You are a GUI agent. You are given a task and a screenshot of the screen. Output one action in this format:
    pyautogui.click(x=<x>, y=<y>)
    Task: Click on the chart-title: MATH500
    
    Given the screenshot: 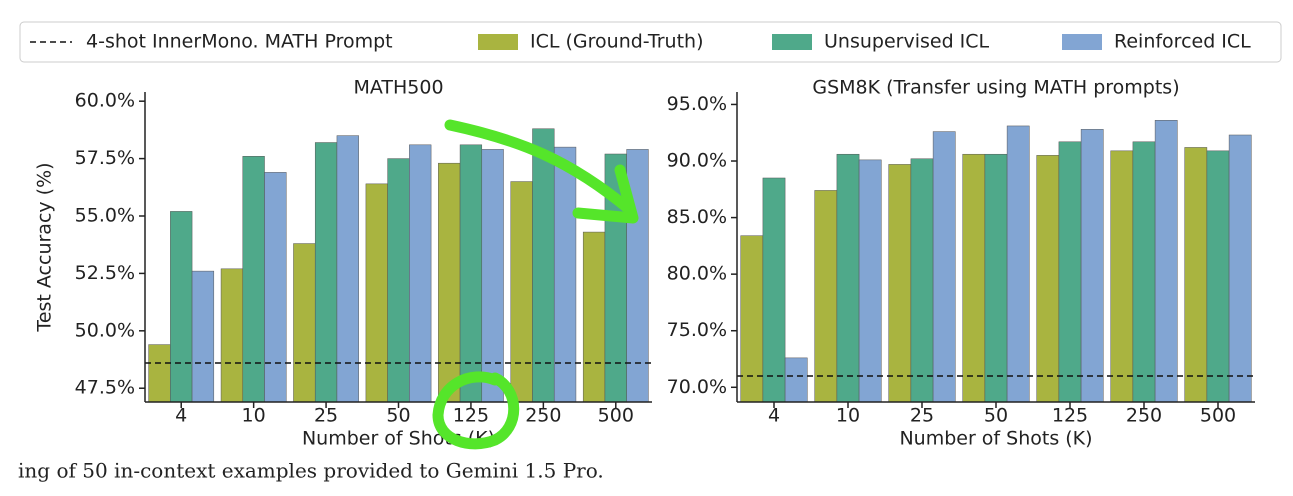 What is the action you would take?
    pyautogui.click(x=398, y=88)
    